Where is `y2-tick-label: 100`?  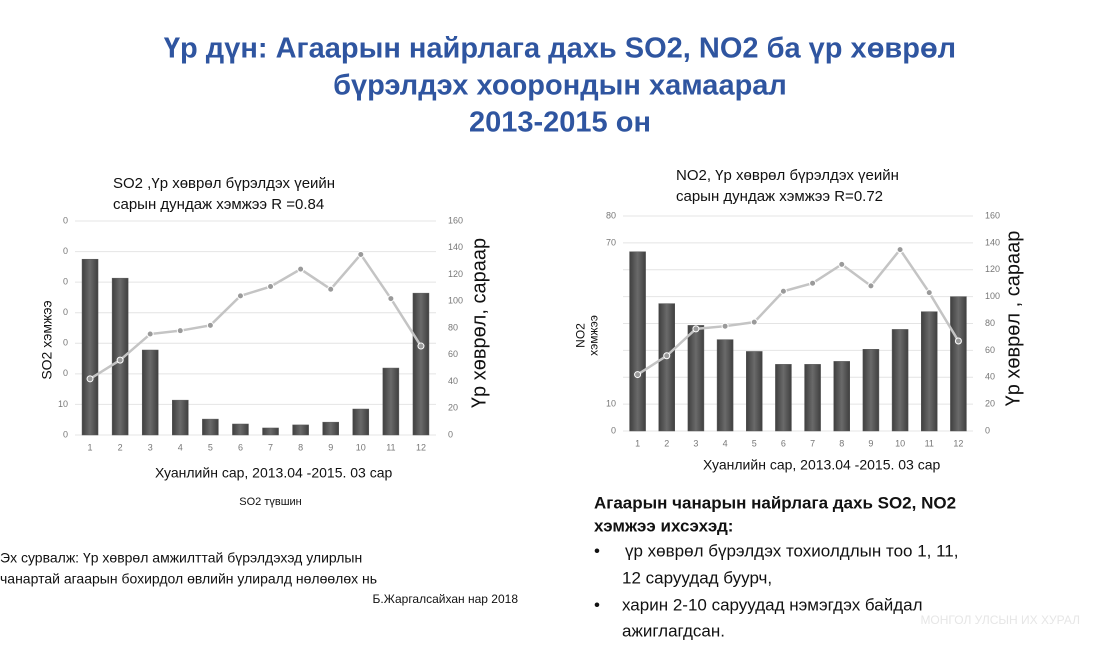 y2-tick-label: 100 is located at coordinates (992, 296).